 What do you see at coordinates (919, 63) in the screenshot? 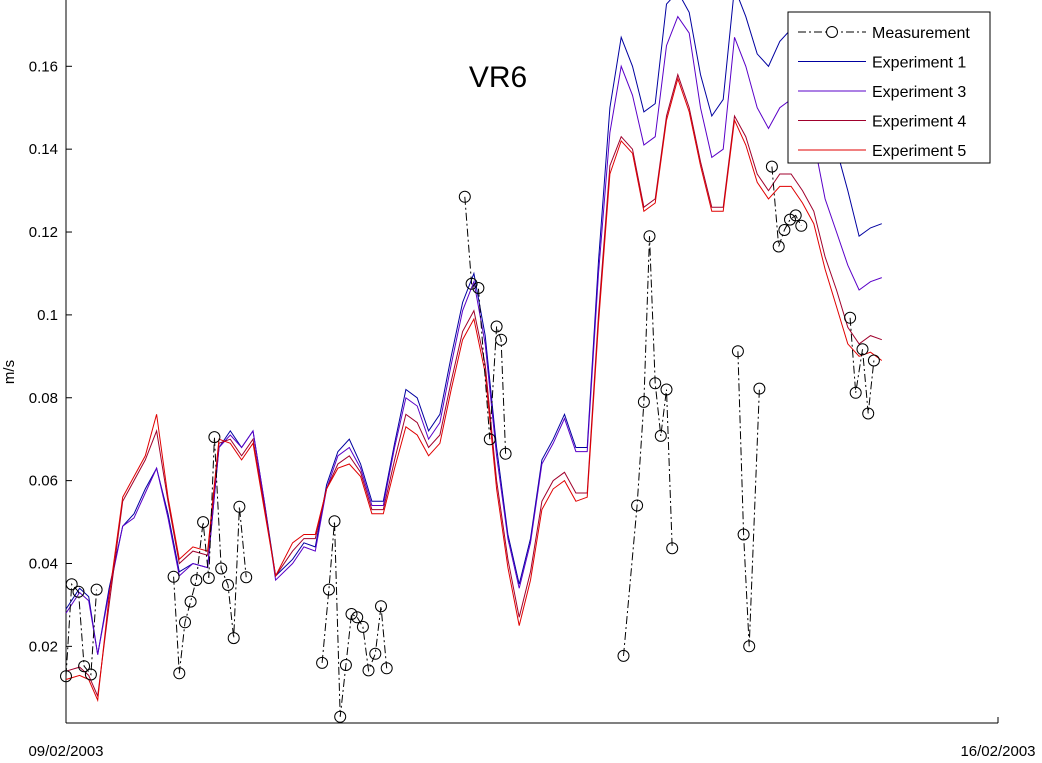
I see `legend-label: Experiment 1` at bounding box center [919, 63].